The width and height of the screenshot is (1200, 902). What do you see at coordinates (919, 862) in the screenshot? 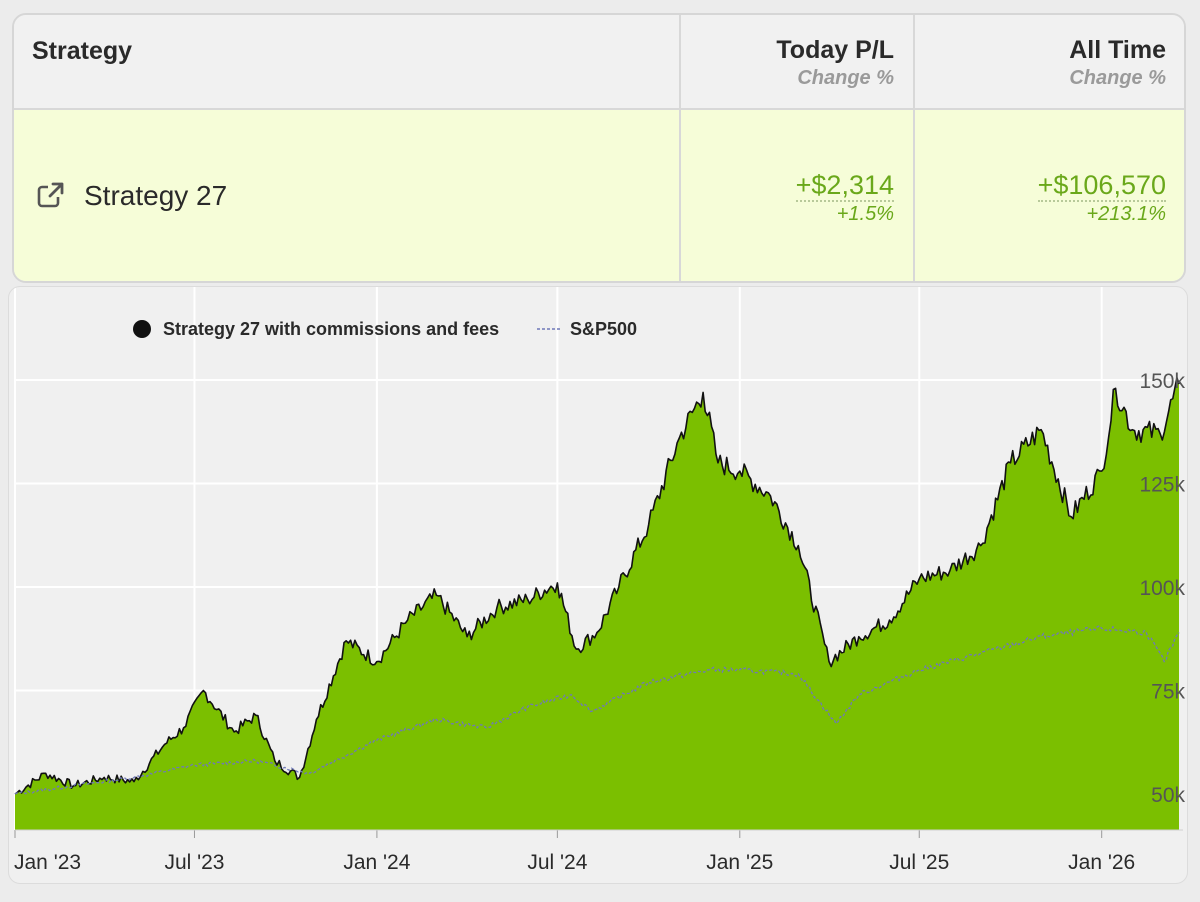
I see `x-tick-label: Jul '25` at bounding box center [919, 862].